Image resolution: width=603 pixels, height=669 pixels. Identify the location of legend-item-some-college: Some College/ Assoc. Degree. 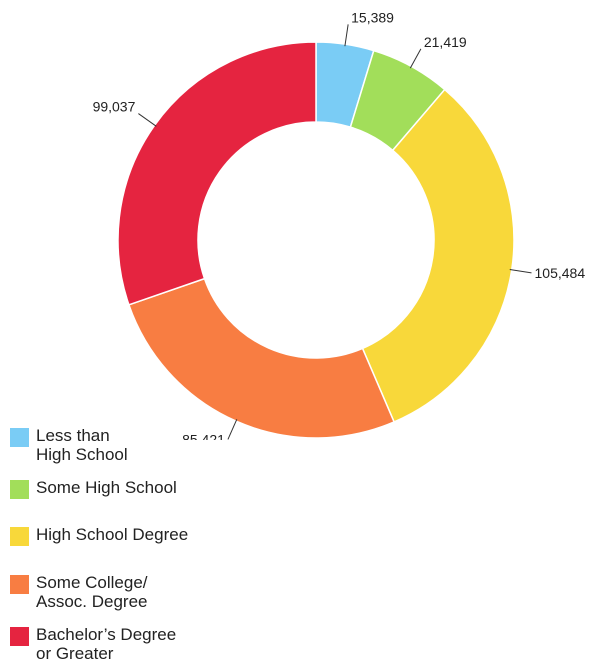
(79, 592).